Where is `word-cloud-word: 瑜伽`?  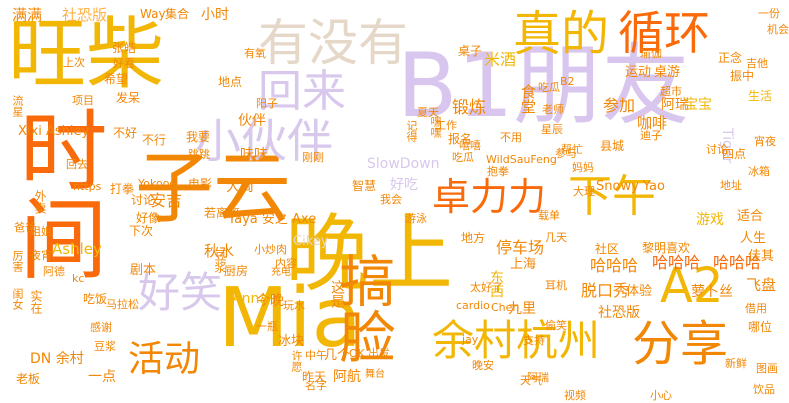 word-cloud-word: 瑜伽 is located at coordinates (651, 53).